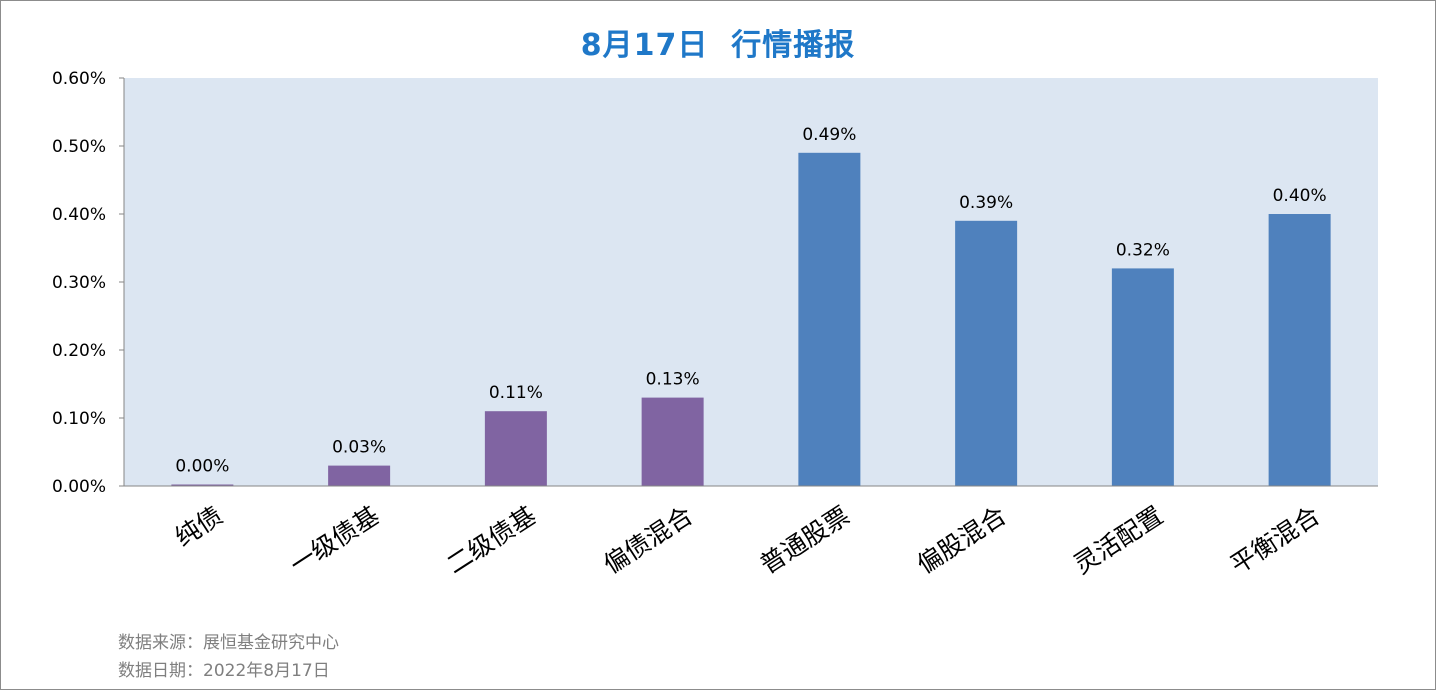  I want to click on data-date-note: 数据日期：2022年8月17日, so click(224, 671).